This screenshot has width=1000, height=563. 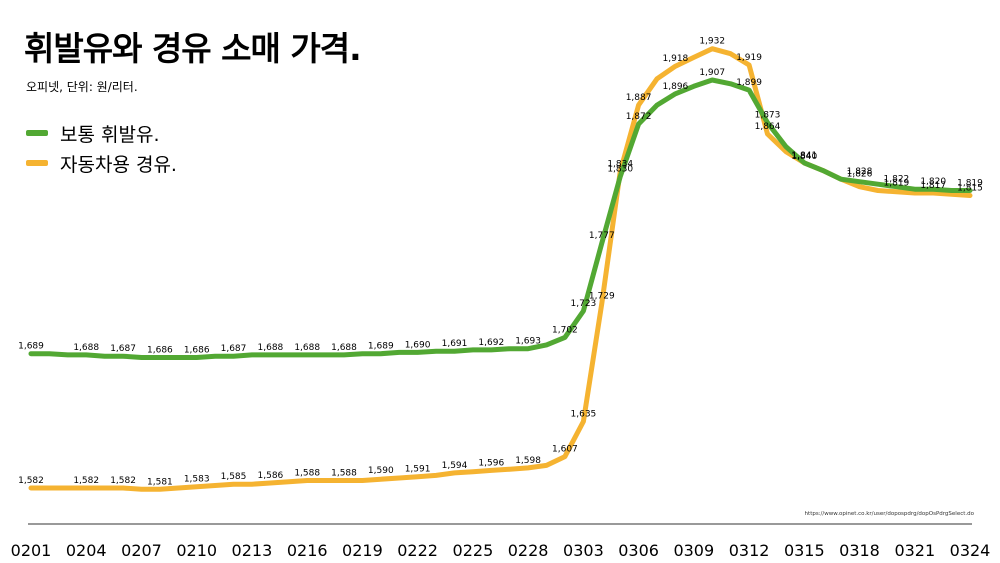 I want to click on data-label-diesel: 1,729, so click(x=602, y=297).